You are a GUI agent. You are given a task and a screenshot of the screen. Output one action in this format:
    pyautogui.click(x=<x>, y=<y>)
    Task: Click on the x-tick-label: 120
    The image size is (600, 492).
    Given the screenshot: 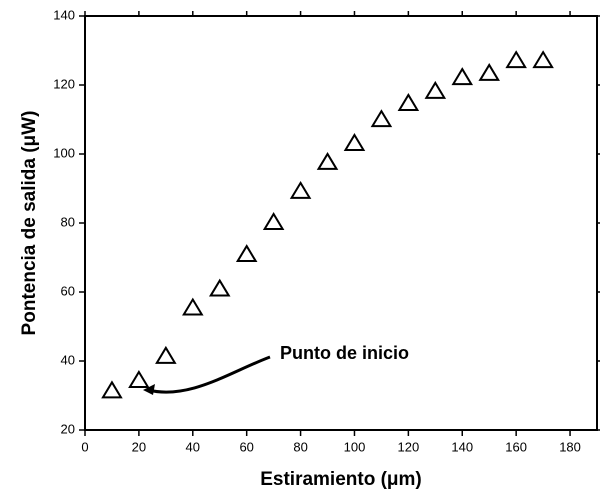 What is the action you would take?
    pyautogui.click(x=409, y=446)
    